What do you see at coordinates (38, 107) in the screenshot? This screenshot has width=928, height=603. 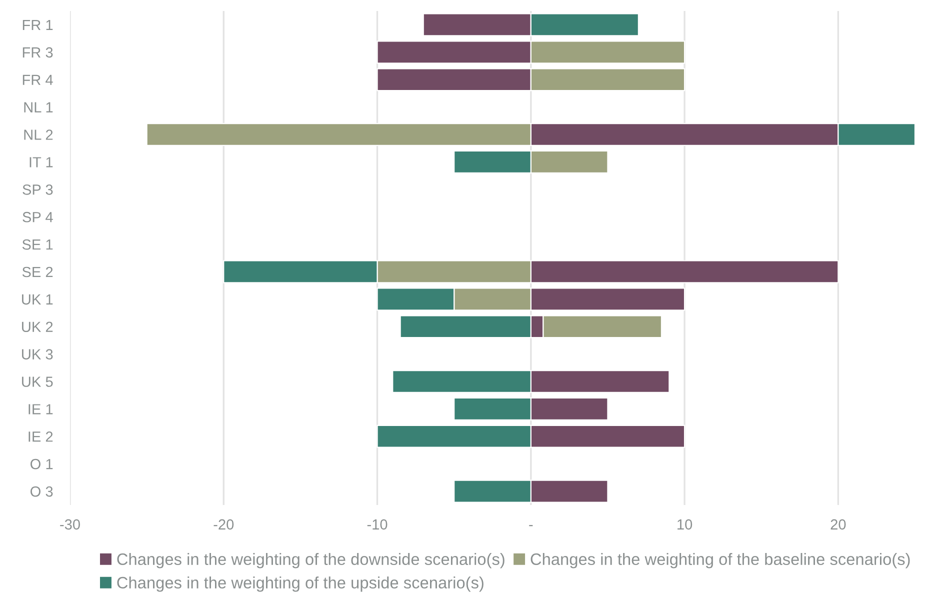 I see `y-tick-label: NL 1` at bounding box center [38, 107].